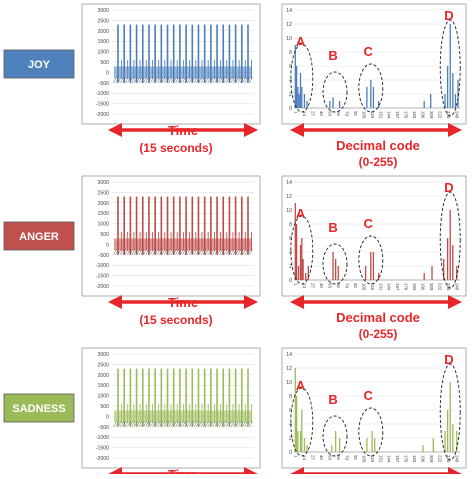 This screenshot has height=479, width=474. Describe the element at coordinates (355, 285) in the screenshot. I see `hist-xtick-label: 92` at that location.